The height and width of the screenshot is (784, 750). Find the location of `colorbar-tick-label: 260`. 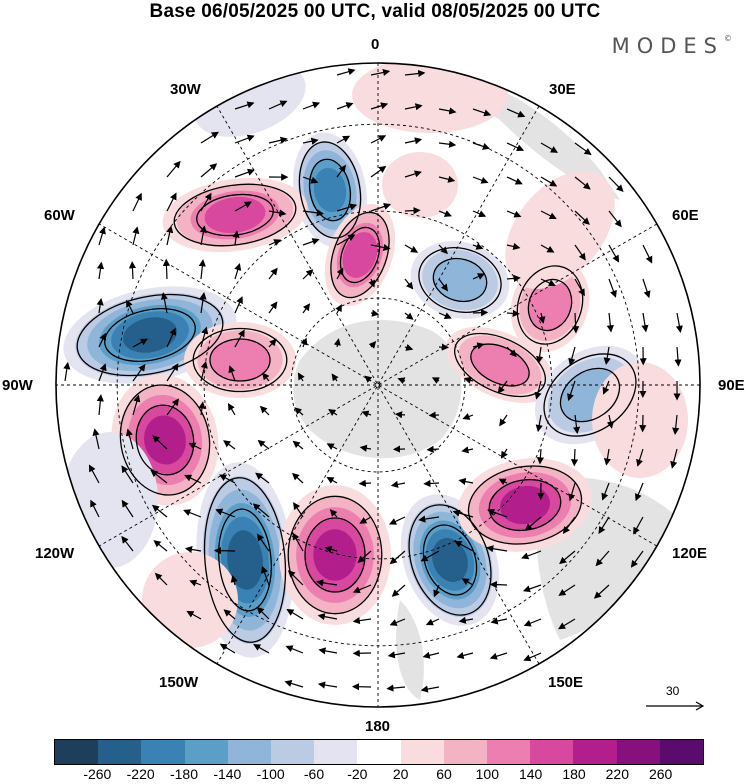

colorbar-tick-label: 260 is located at coordinates (660, 774).